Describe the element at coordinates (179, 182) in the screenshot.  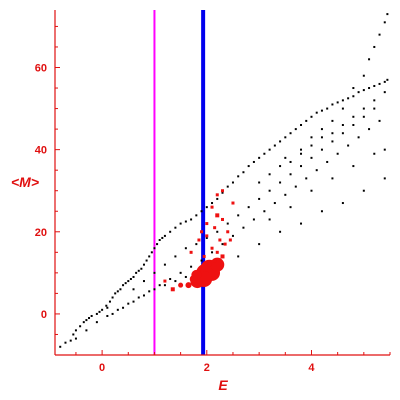
I see `vertical-lines` at that location.